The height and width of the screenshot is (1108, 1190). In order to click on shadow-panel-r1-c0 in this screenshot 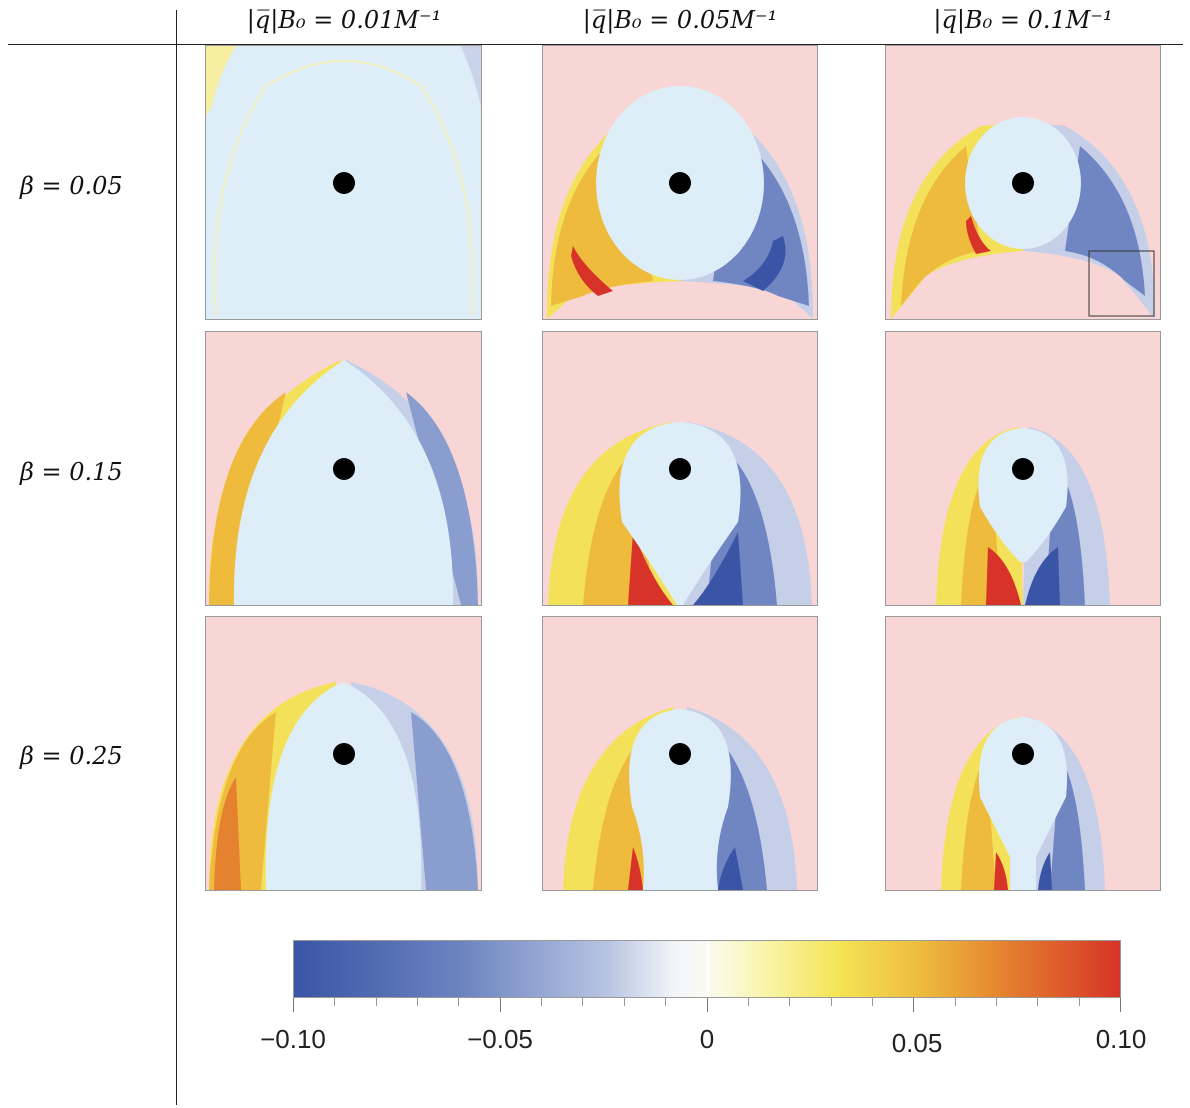, I will do `click(343, 468)`.